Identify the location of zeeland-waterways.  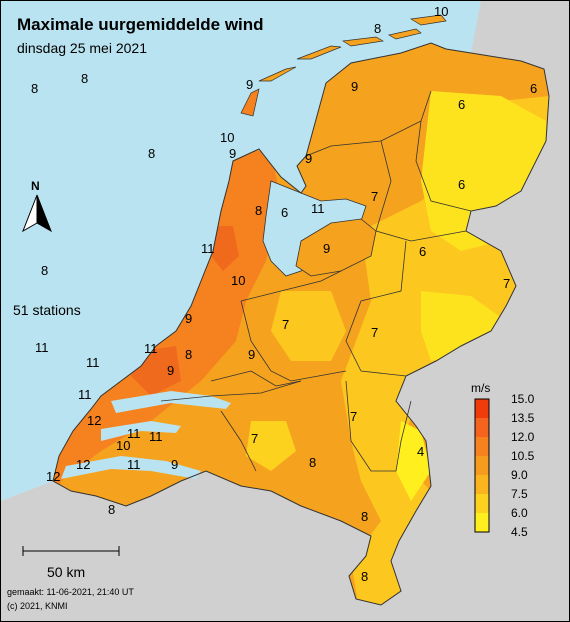
(146, 435).